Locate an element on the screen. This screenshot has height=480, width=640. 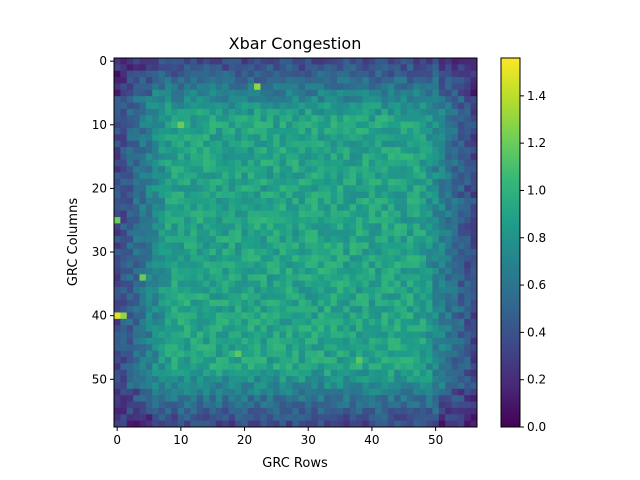
chart-title: Xbar Congestion is located at coordinates (295, 43).